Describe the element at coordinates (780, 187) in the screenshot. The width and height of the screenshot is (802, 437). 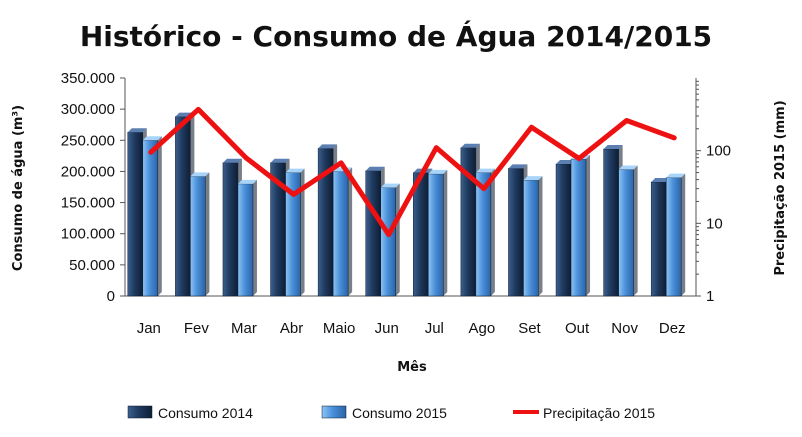
I see `y2-axis-title: Precipitação 2015 (mm)` at that location.